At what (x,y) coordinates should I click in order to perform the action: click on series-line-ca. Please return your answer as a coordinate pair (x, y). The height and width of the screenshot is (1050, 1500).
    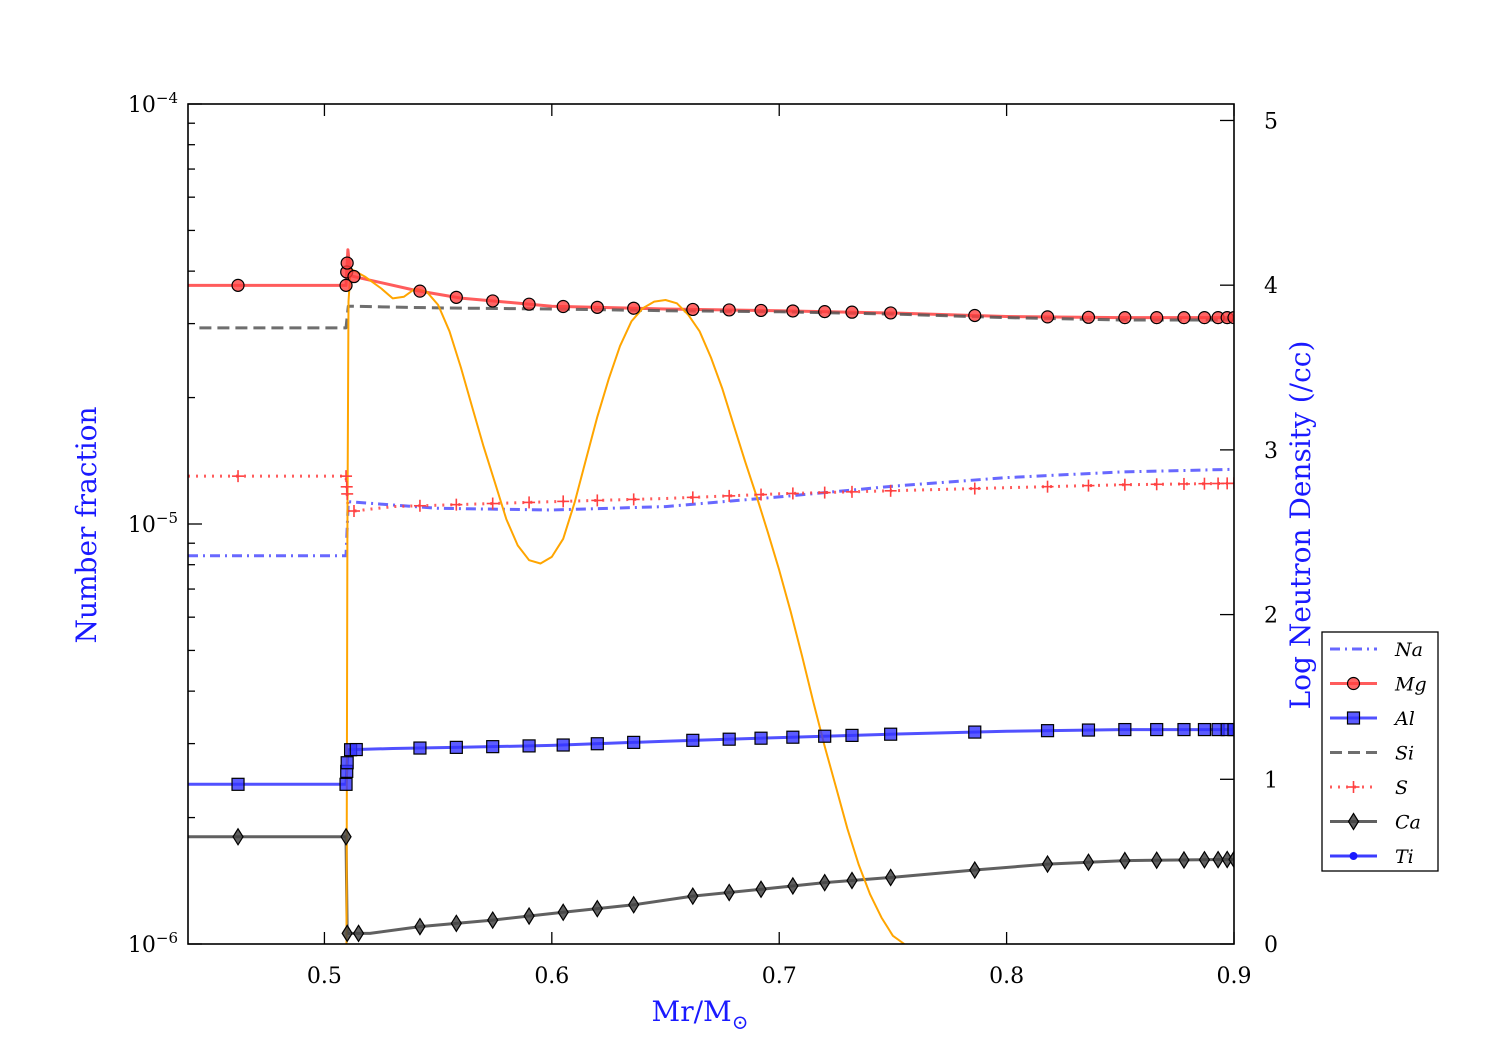
    Looking at the image, I should click on (711, 885).